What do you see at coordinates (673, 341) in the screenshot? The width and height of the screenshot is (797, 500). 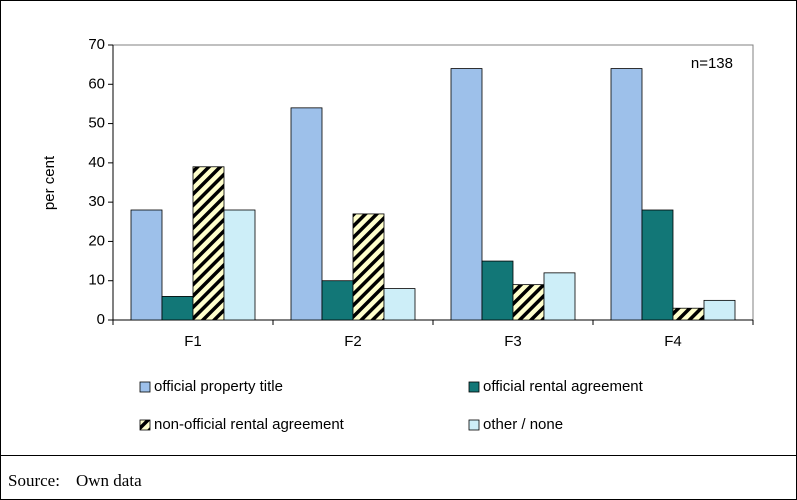 I see `x-tick-label: F4` at bounding box center [673, 341].